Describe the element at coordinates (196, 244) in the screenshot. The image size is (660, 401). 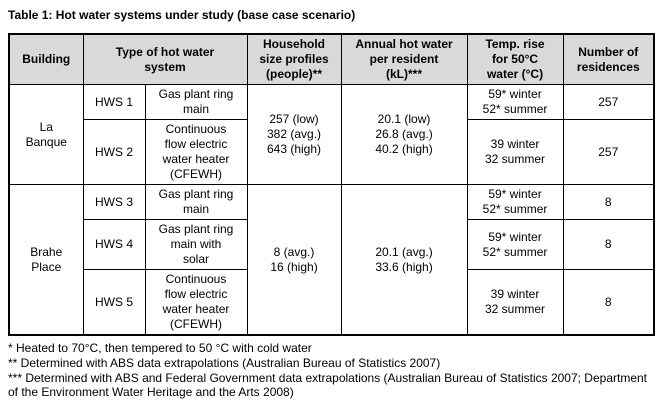
I see `system-type-cell: Gas plant ring main with solar` at that location.